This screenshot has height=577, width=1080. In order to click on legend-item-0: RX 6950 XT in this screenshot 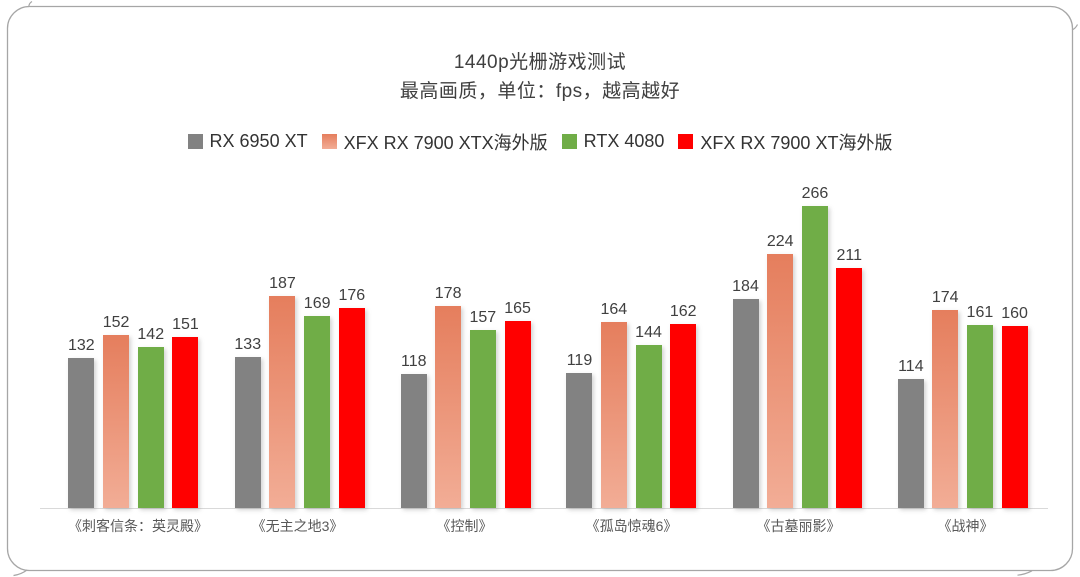, I will do `click(247, 141)`.